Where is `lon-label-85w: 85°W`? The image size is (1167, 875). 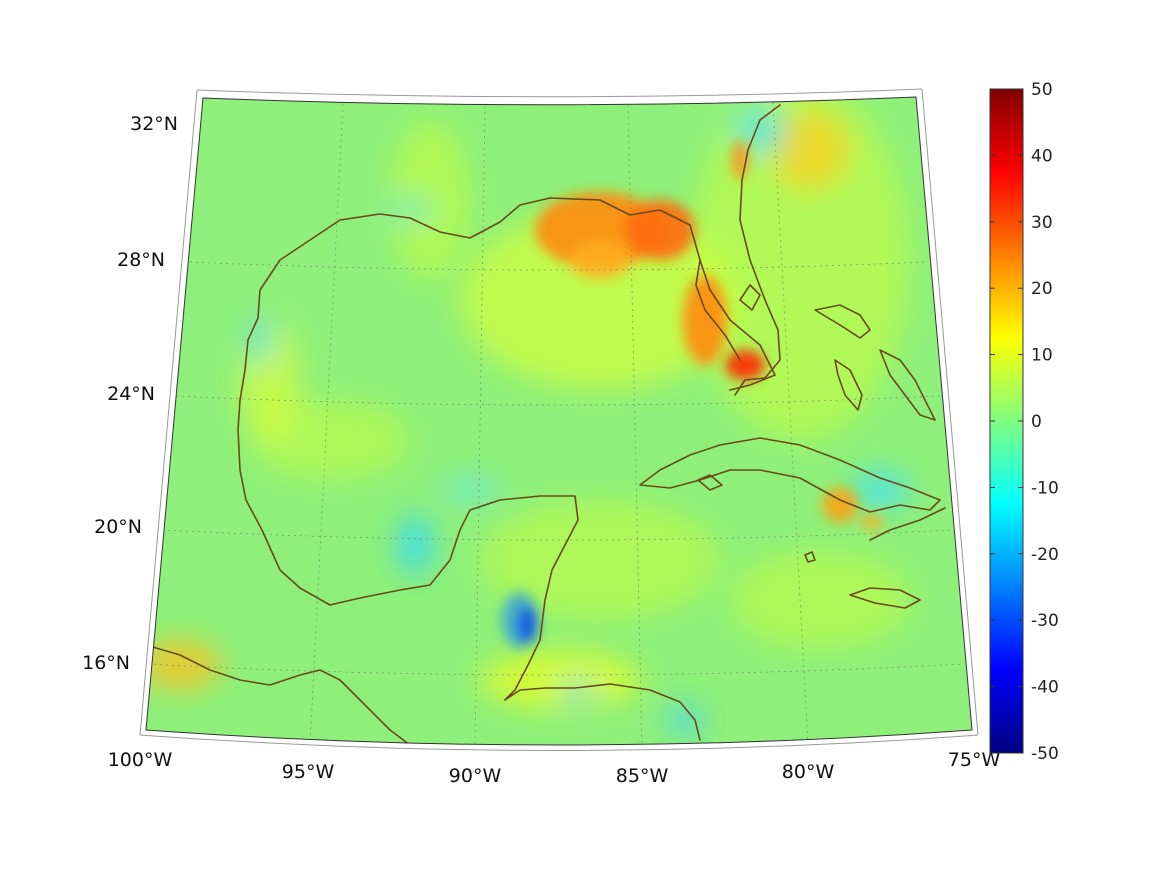 lon-label-85w: 85°W is located at coordinates (642, 776).